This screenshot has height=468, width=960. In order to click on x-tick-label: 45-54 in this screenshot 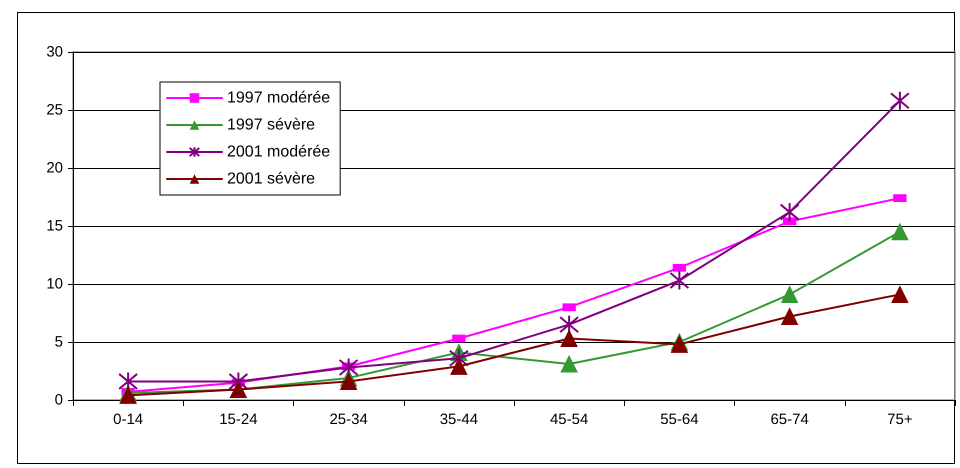, I will do `click(569, 419)`.